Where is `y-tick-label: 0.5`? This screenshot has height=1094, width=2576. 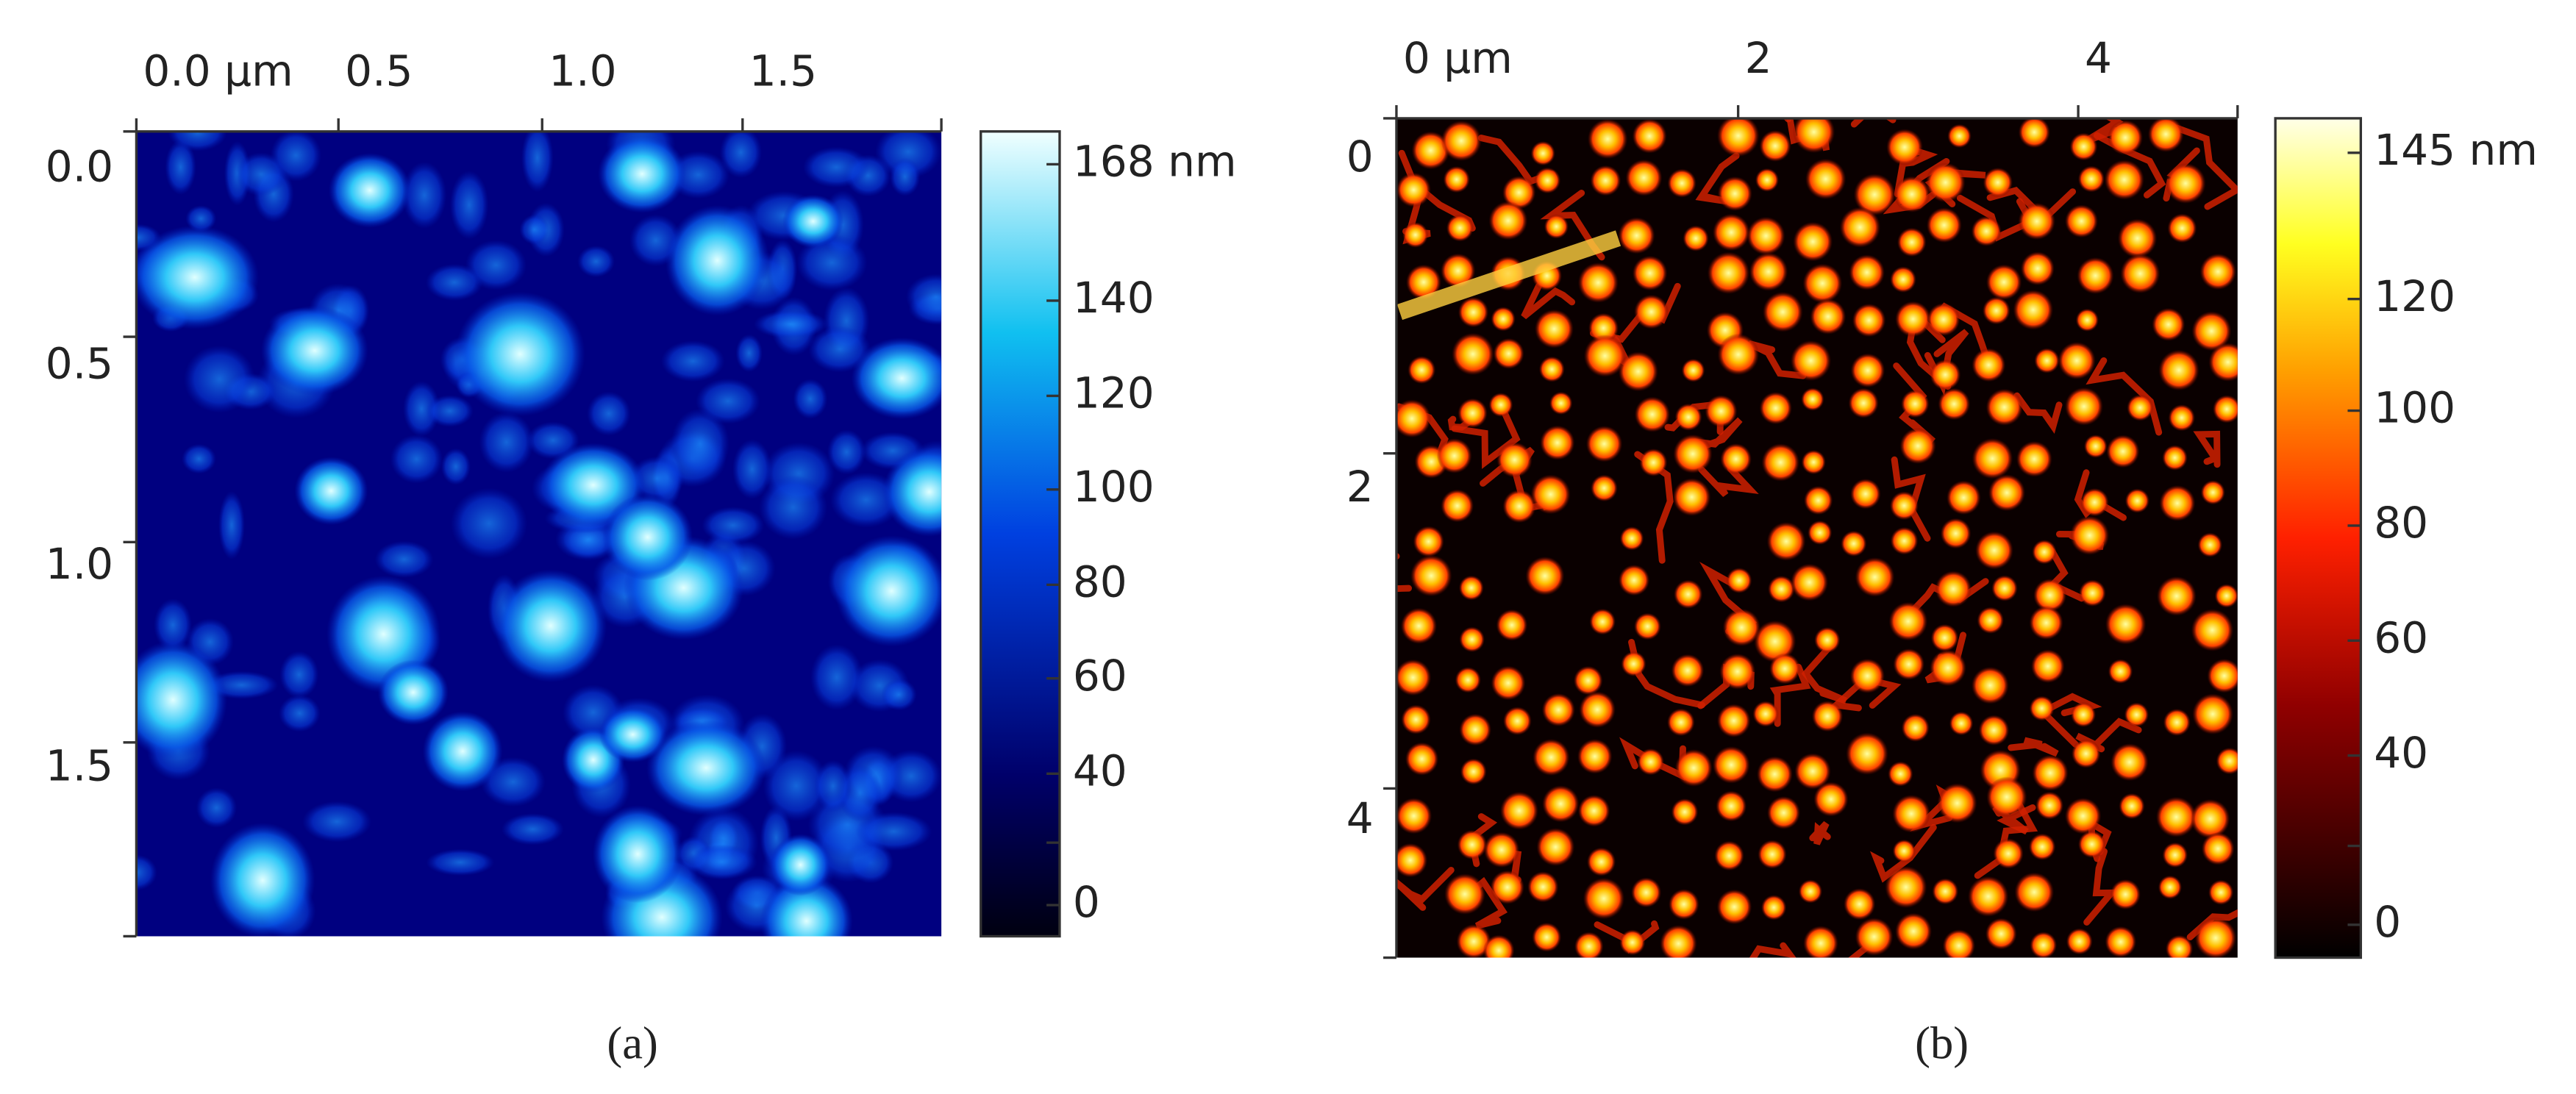
y-tick-label: 0.5 is located at coordinates (79, 363).